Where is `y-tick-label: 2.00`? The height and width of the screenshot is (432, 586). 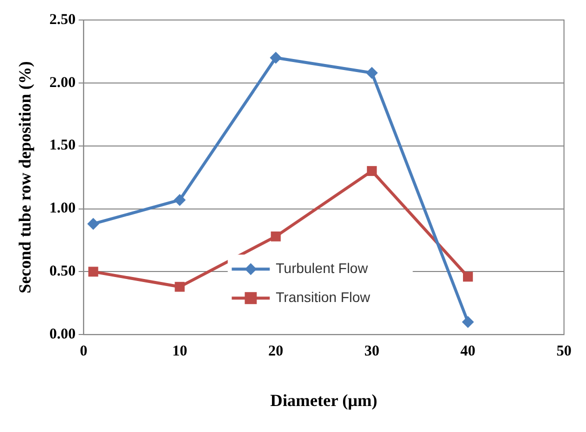 y-tick-label: 2.00 is located at coordinates (62, 82).